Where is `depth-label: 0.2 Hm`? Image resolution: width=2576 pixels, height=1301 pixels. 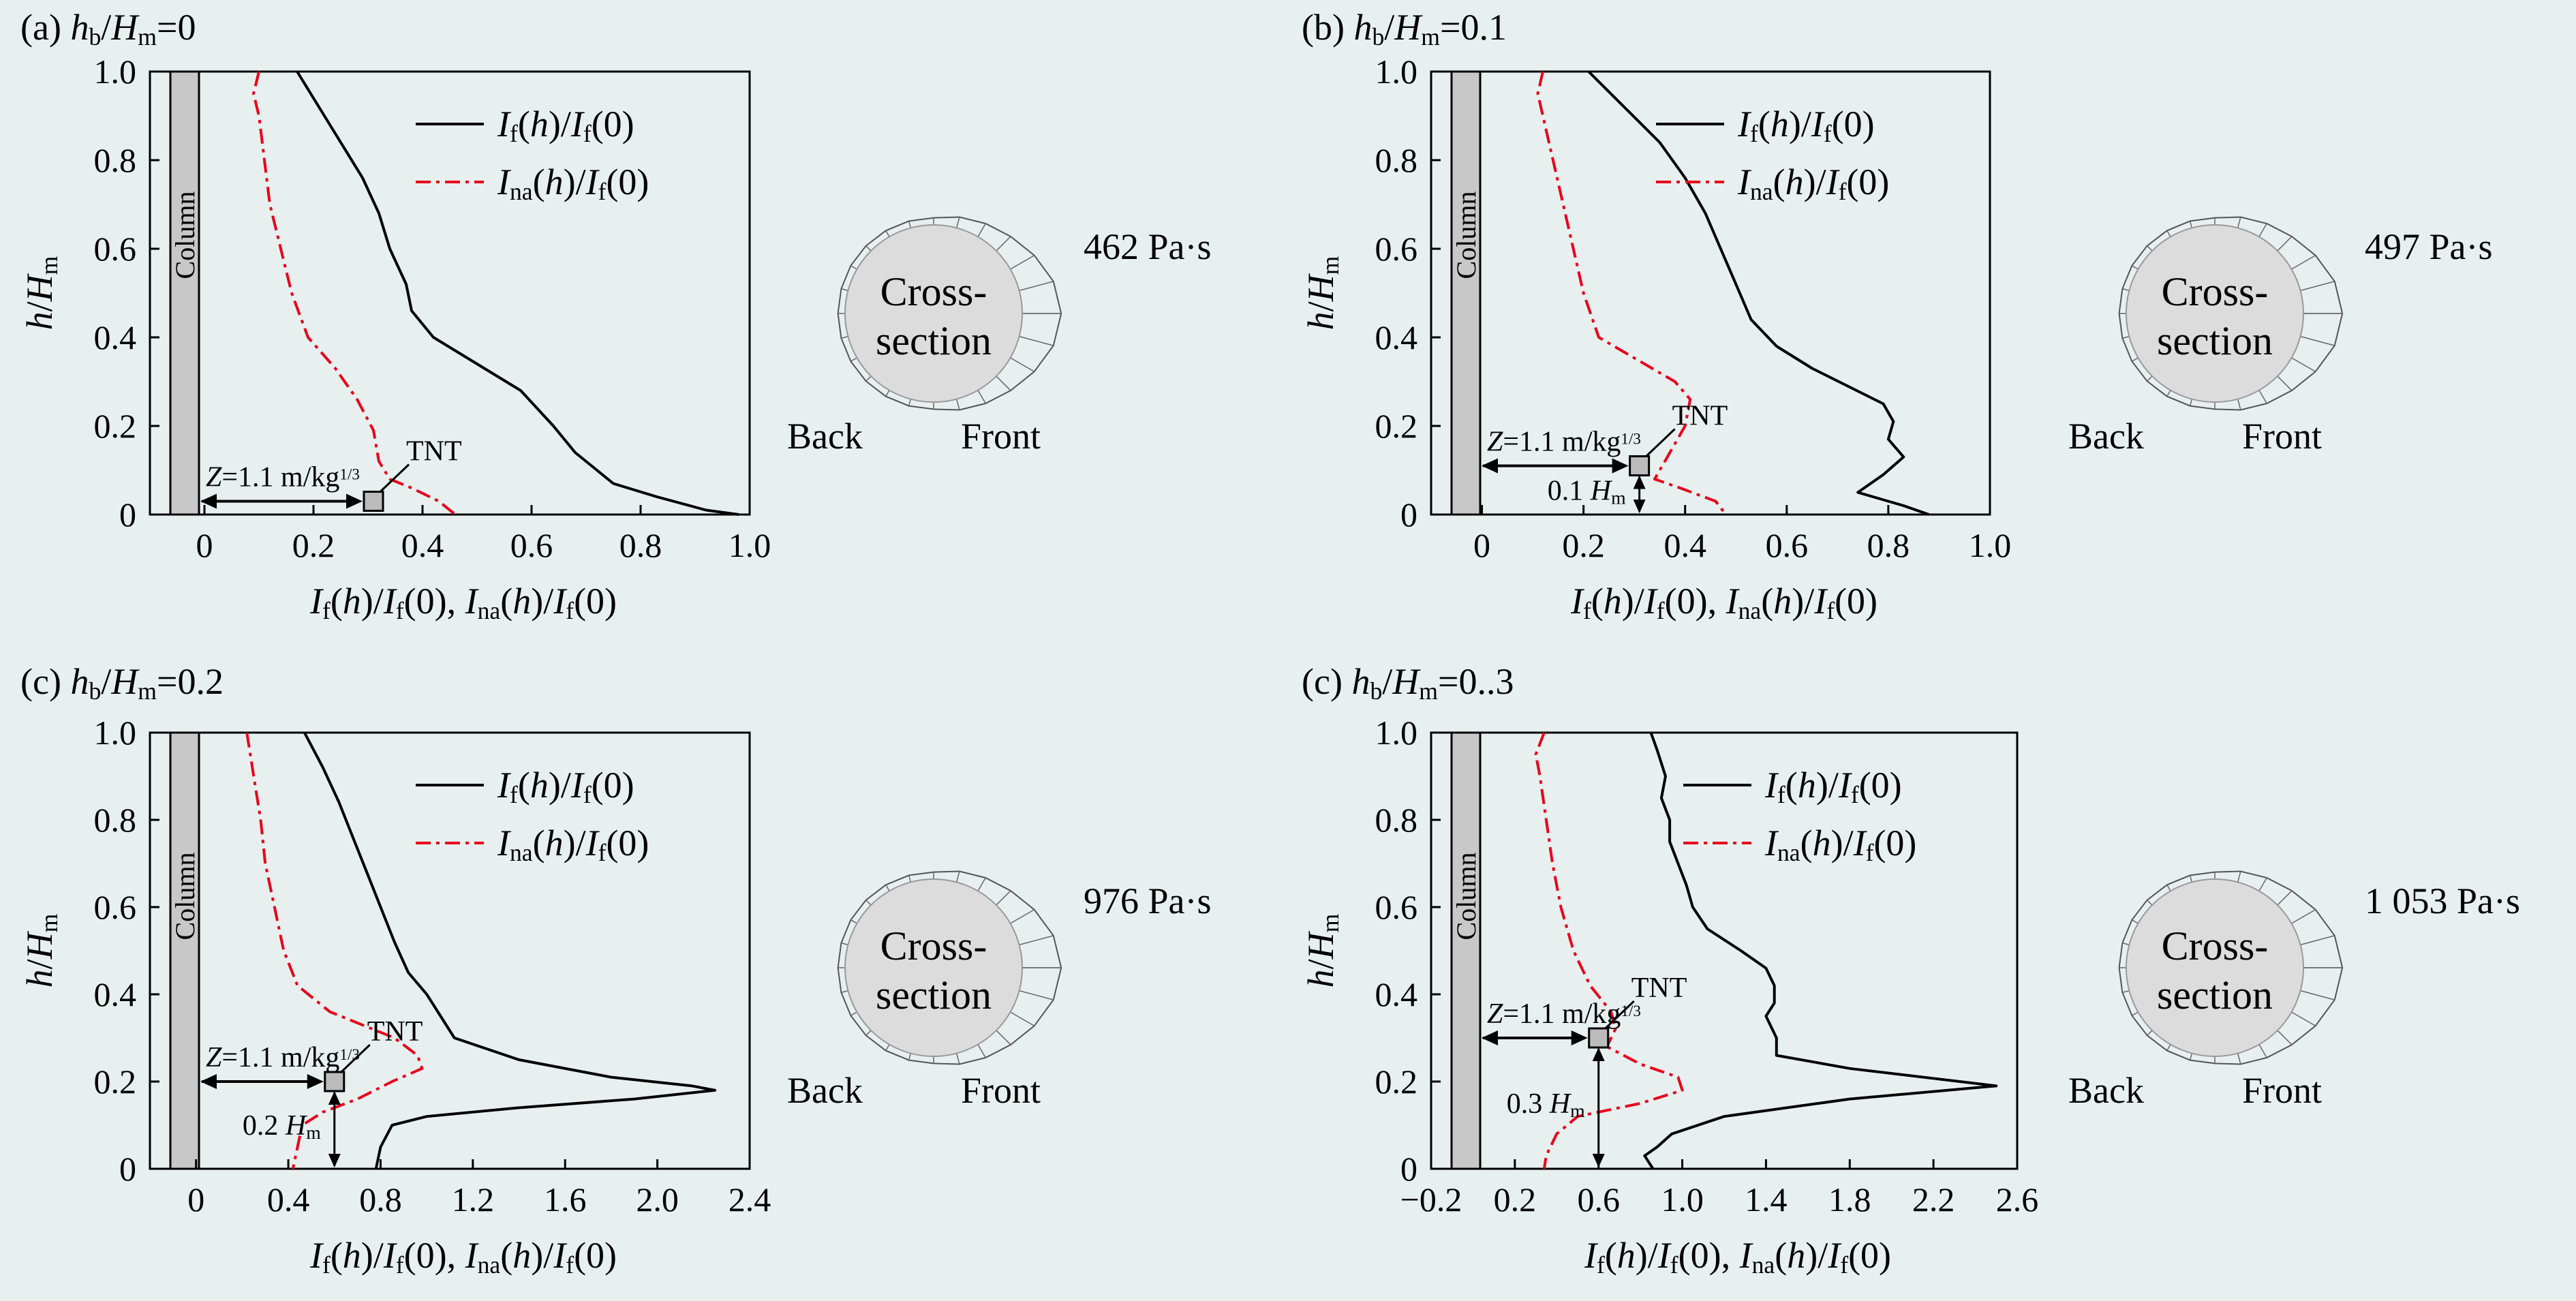
depth-label: 0.2 Hm is located at coordinates (282, 1126).